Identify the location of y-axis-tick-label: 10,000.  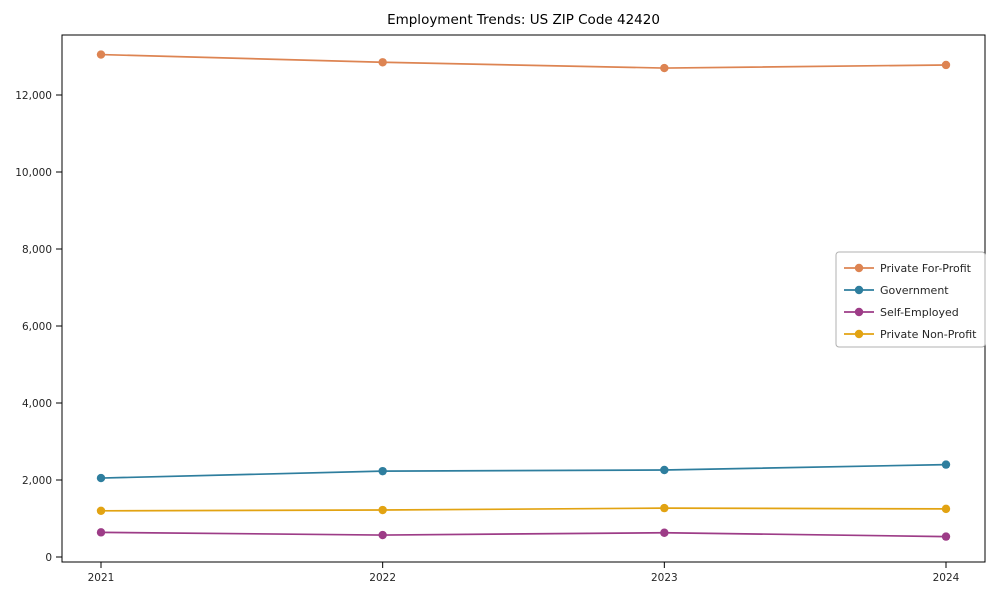
(33, 173).